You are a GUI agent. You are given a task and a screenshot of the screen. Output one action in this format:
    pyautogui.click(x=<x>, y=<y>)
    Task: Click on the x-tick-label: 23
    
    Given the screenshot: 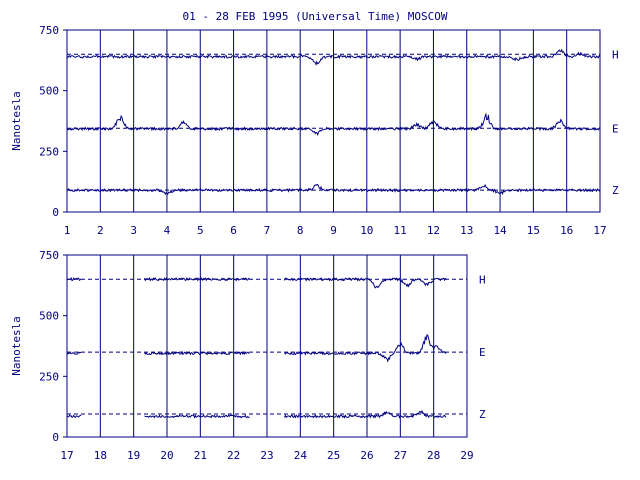 What is the action you would take?
    pyautogui.click(x=266, y=455)
    